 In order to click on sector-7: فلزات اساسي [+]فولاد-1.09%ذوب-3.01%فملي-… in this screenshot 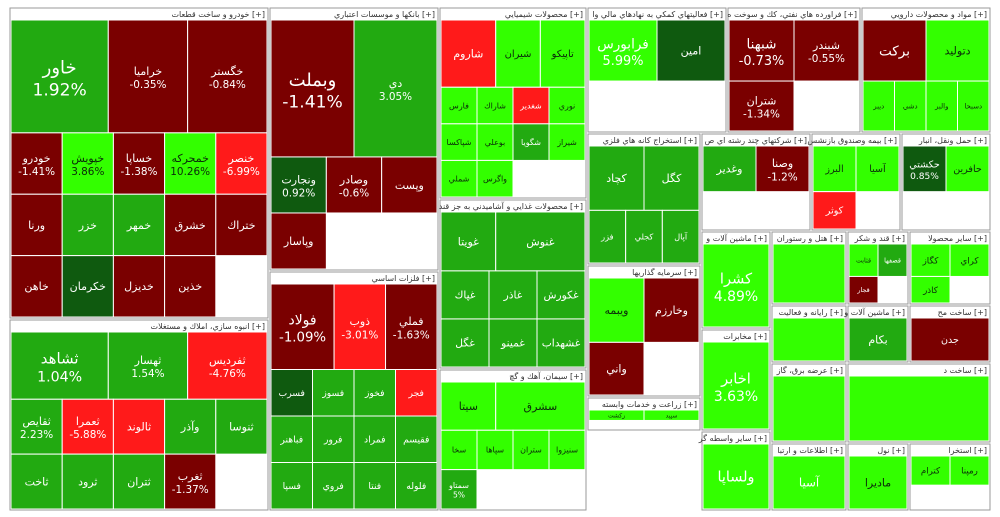, I will do `click(354, 391)`.